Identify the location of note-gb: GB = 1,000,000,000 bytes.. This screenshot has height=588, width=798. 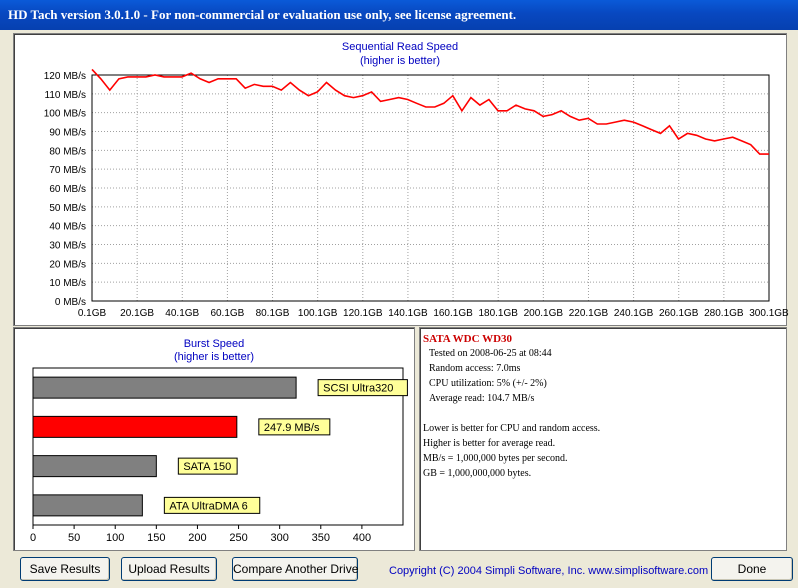
(477, 473).